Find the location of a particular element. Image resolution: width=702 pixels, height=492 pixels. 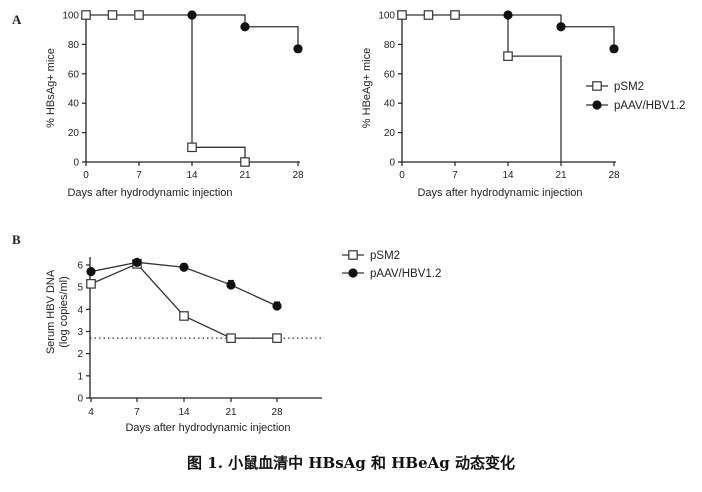

y-tick-label: 2 is located at coordinates (80, 354).